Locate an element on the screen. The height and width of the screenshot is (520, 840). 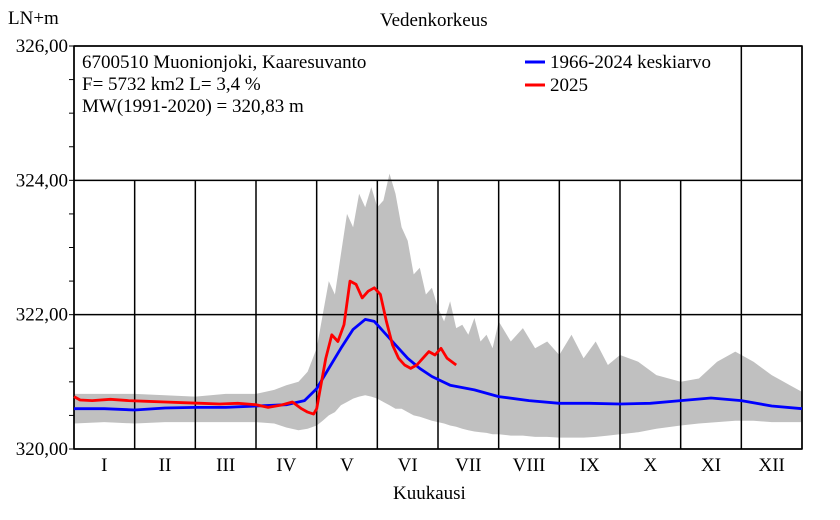
info-box is located at coordinates (210, 85).